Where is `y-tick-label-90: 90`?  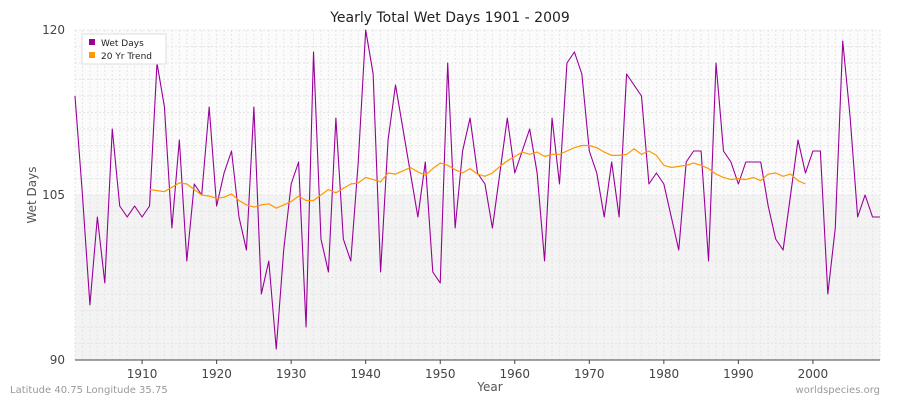
y-tick-label-90: 90 is located at coordinates (57, 360).